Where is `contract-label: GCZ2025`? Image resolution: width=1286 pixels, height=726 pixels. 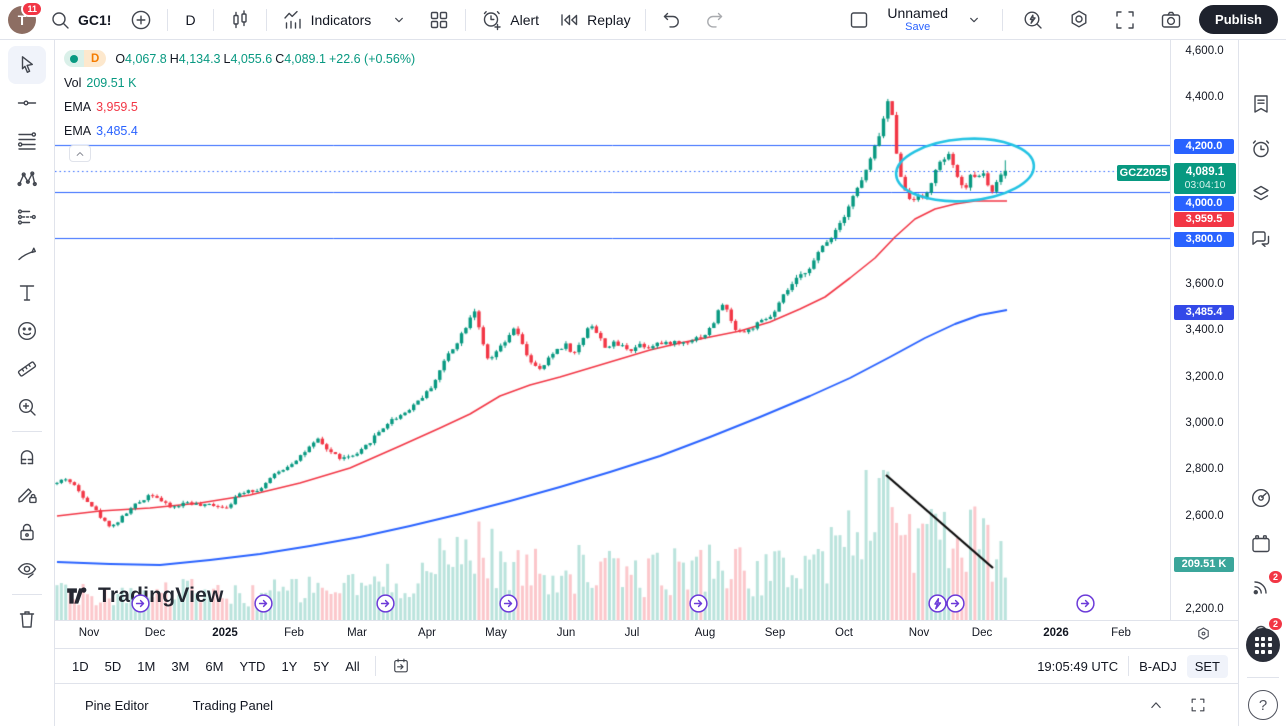 contract-label: GCZ2025 is located at coordinates (1143, 173).